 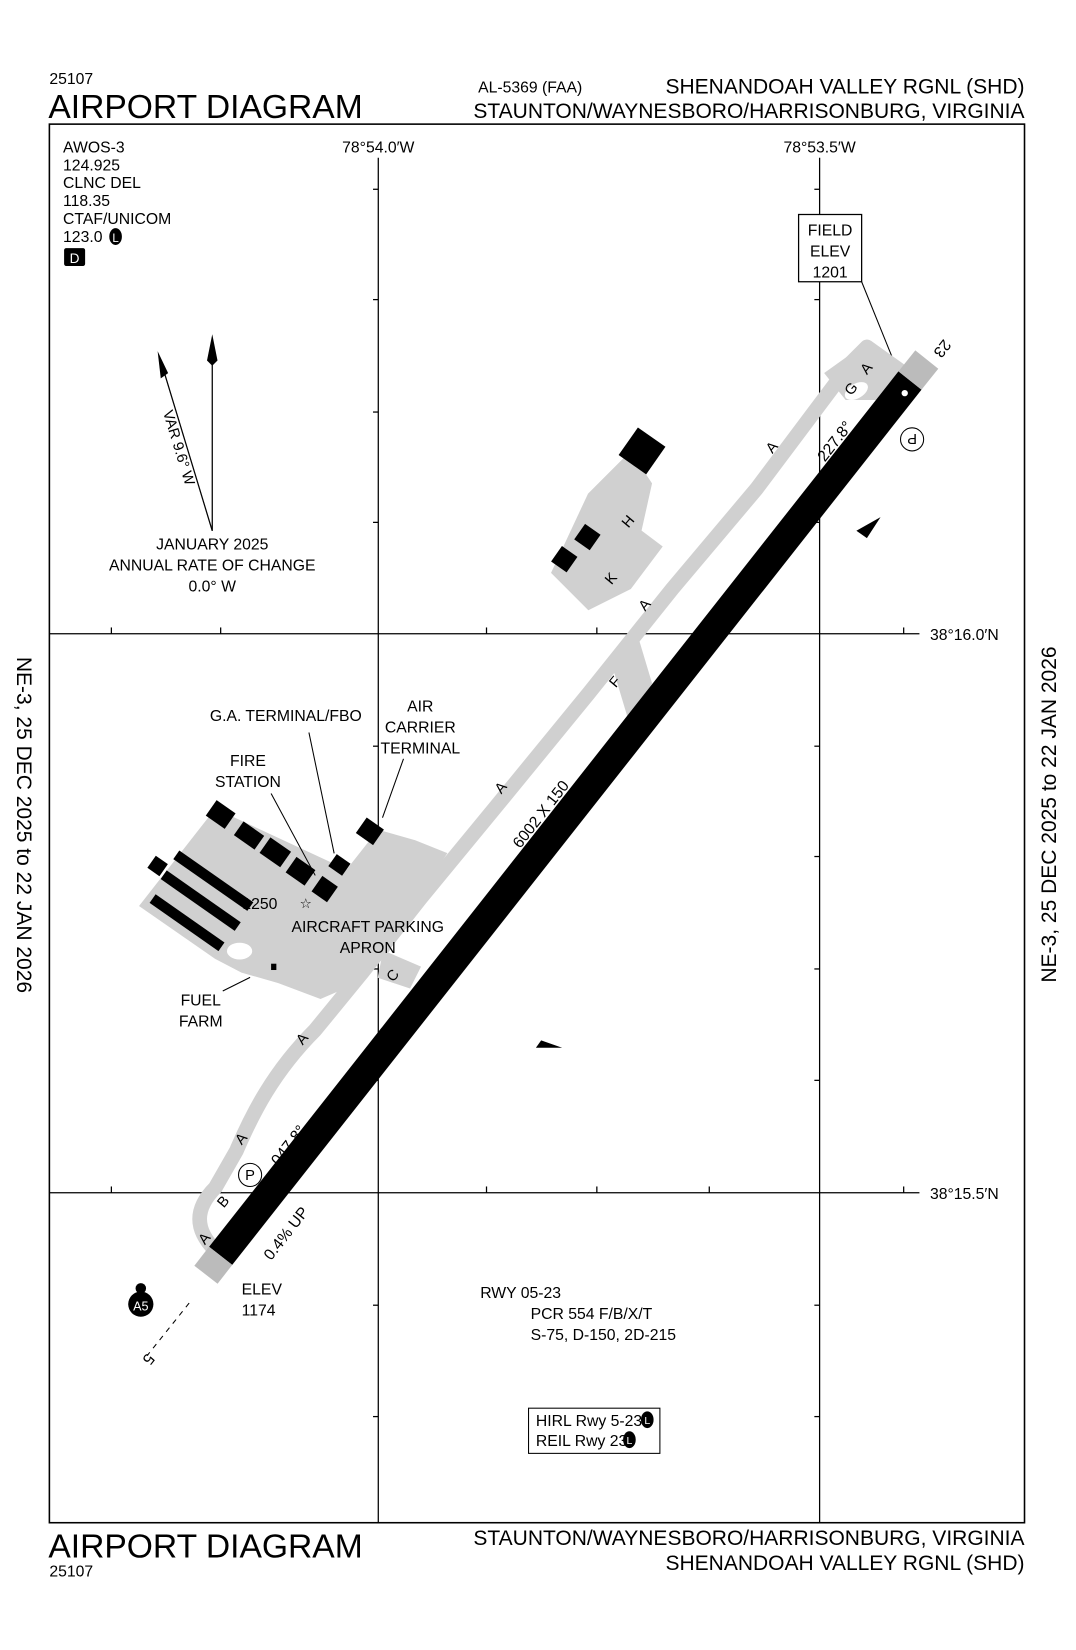 I want to click on fire-station-label: FIRE, so click(x=248, y=761).